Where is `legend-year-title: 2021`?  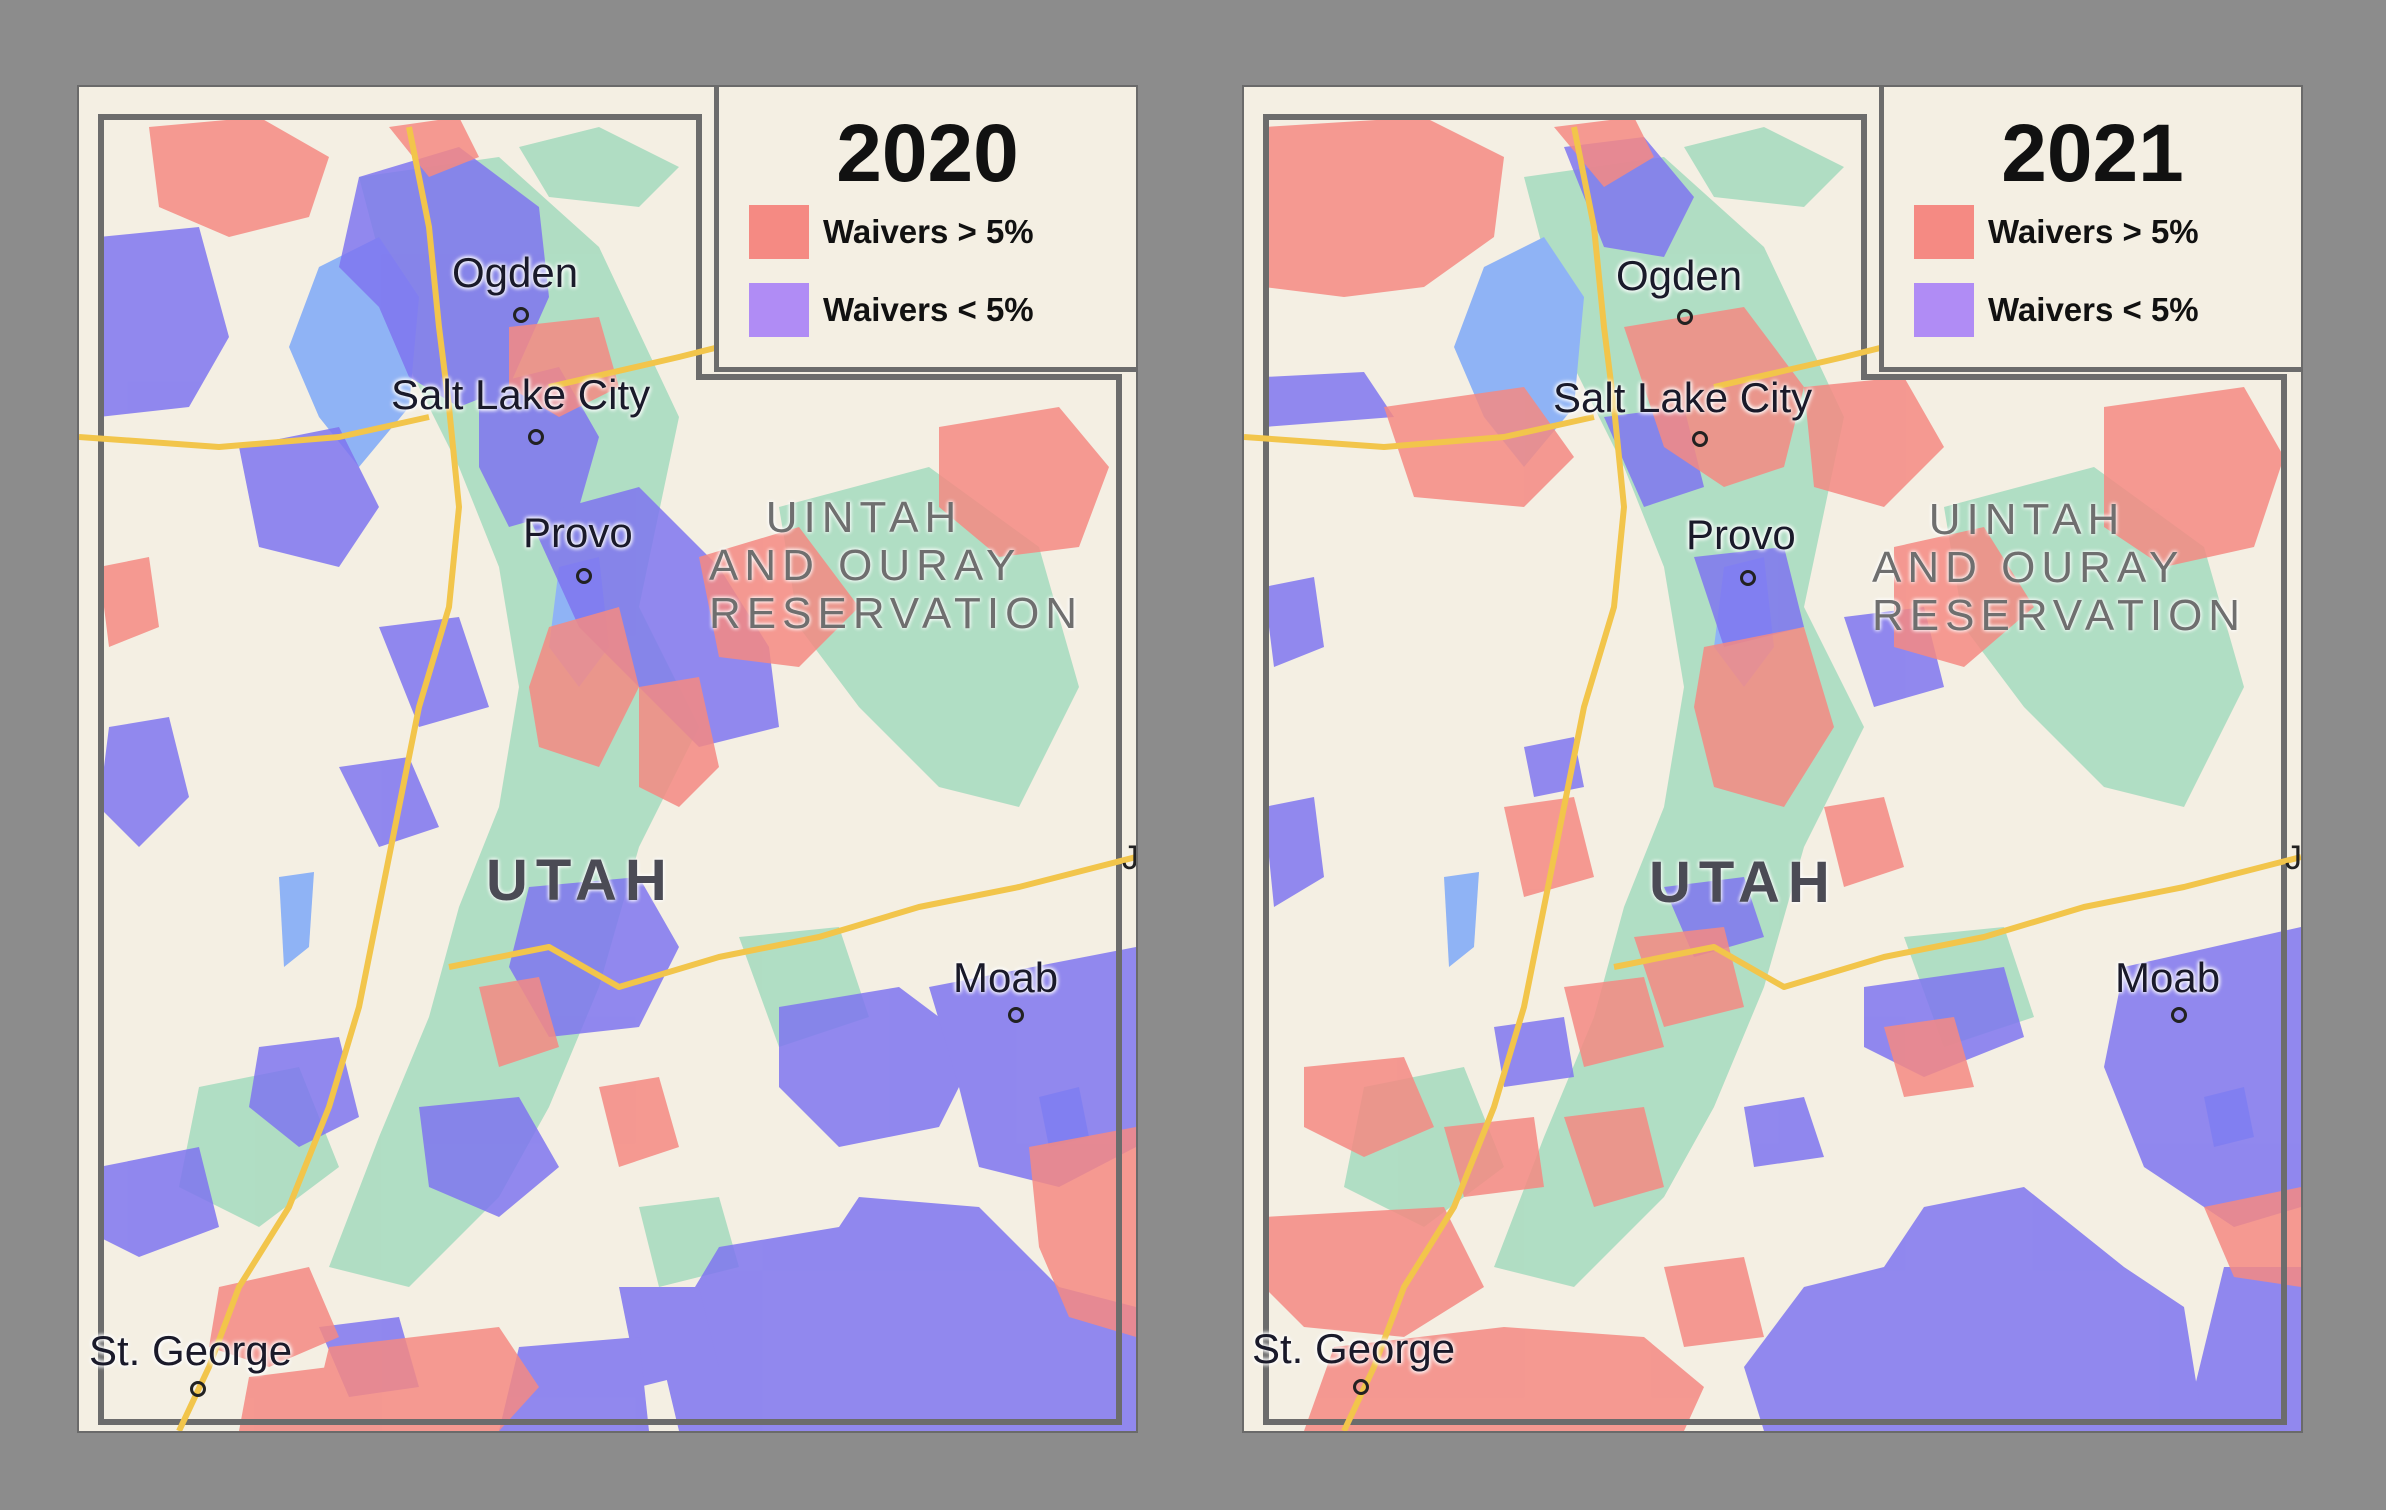
legend-year-title: 2021 is located at coordinates (2092, 153).